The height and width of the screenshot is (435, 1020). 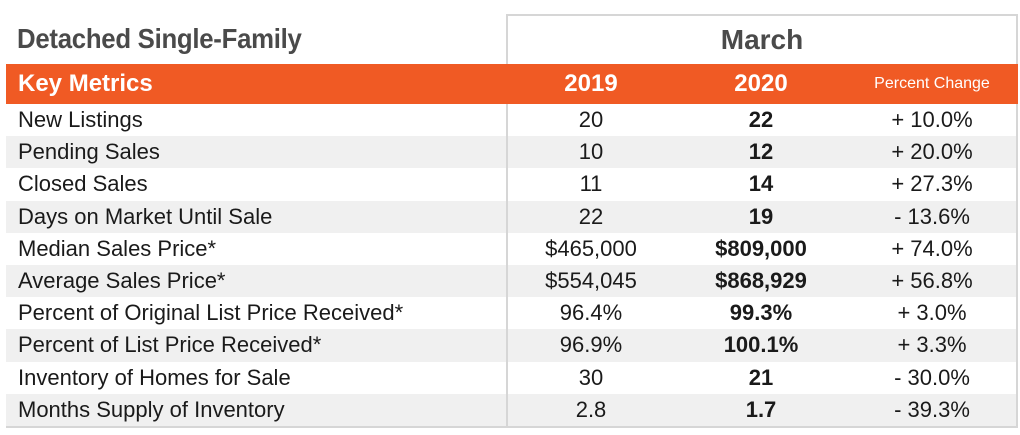 I want to click on value-2019: 22, so click(x=591, y=216).